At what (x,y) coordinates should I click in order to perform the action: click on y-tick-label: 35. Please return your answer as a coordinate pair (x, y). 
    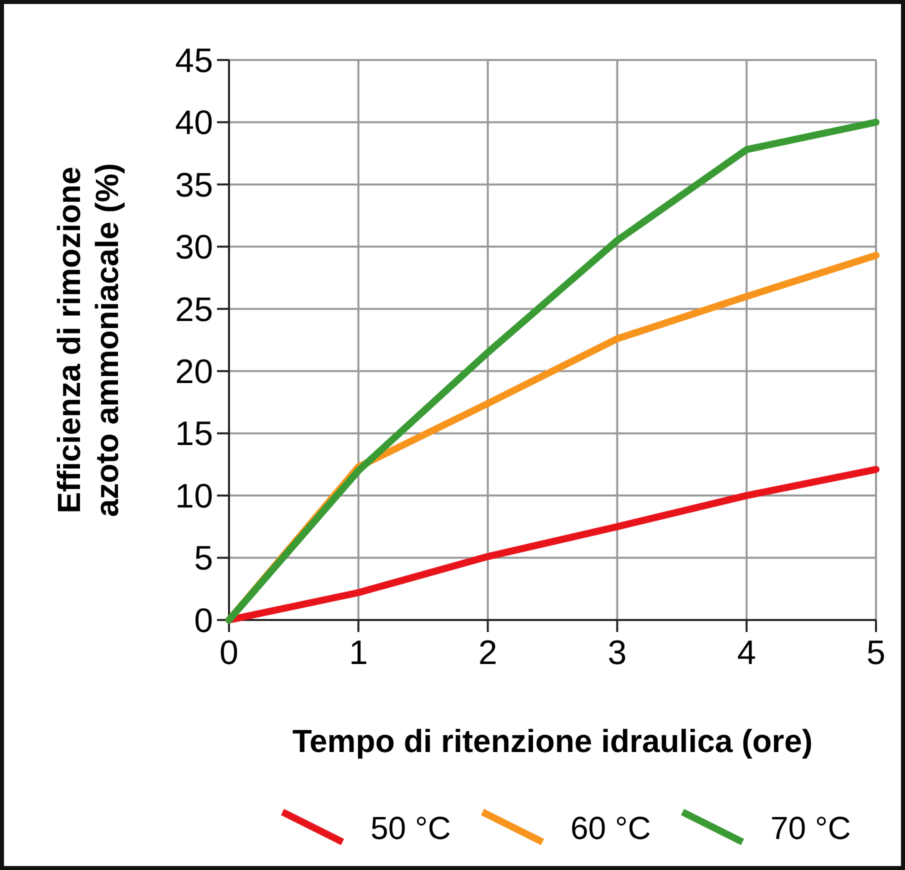
    Looking at the image, I should click on (194, 185).